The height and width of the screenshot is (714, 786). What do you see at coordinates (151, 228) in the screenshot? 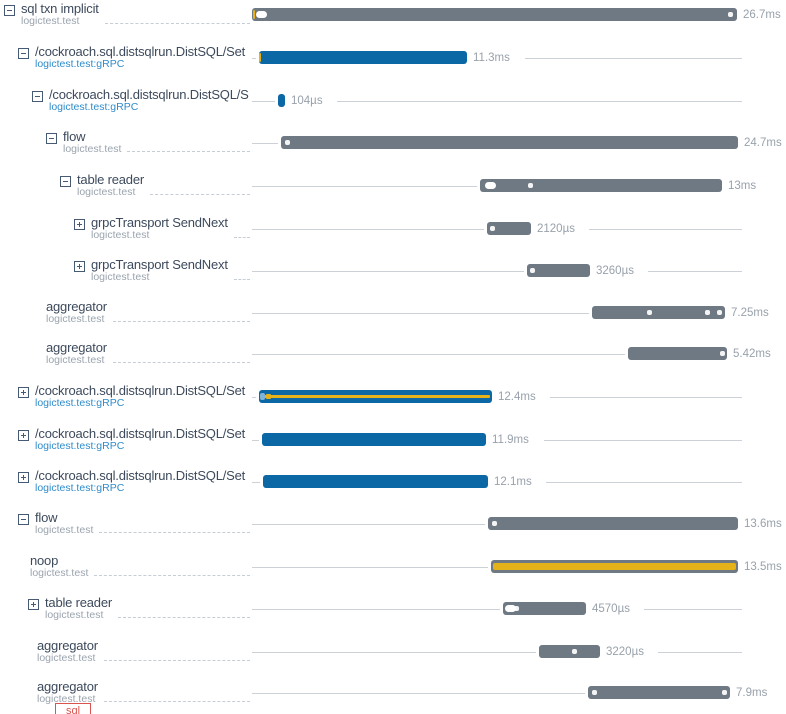
I see `span-label: grpcTransport SendNext logictest.test` at bounding box center [151, 228].